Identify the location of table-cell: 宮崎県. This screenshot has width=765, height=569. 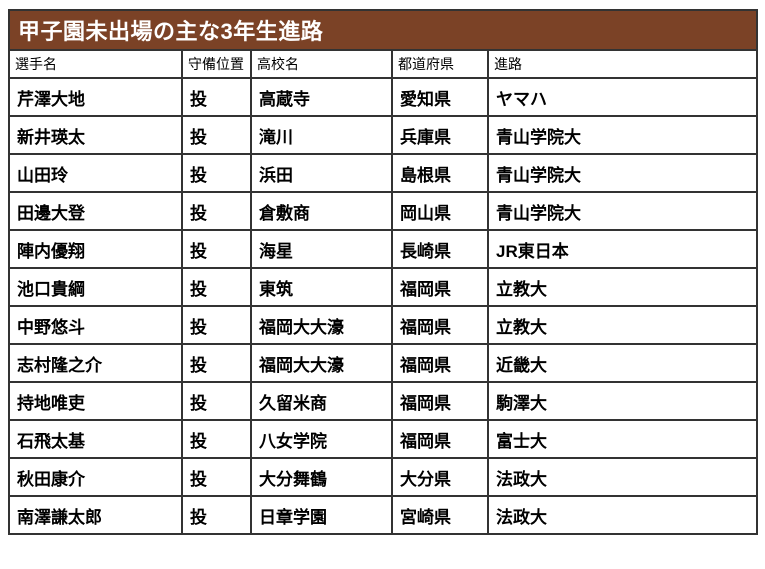
(440, 515).